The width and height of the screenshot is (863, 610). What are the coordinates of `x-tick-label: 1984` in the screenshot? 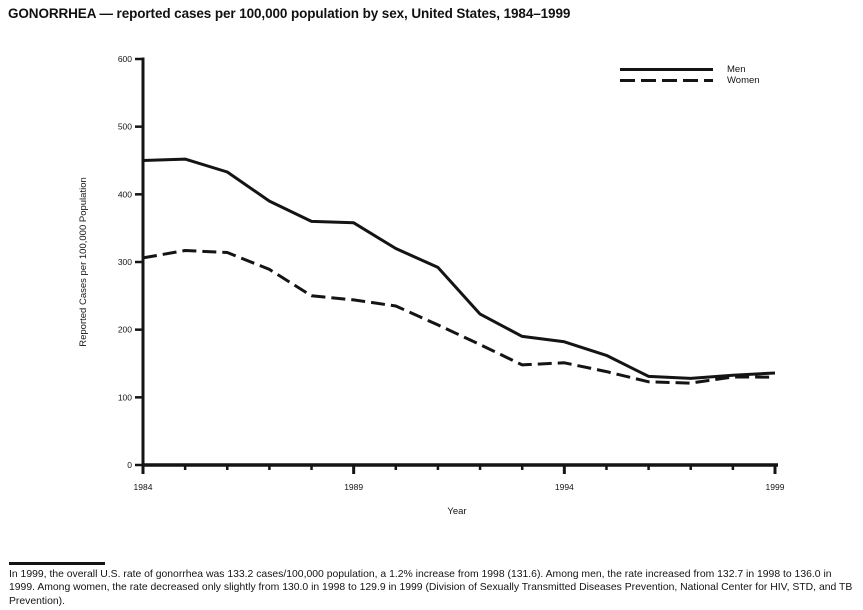 It's located at (143, 487).